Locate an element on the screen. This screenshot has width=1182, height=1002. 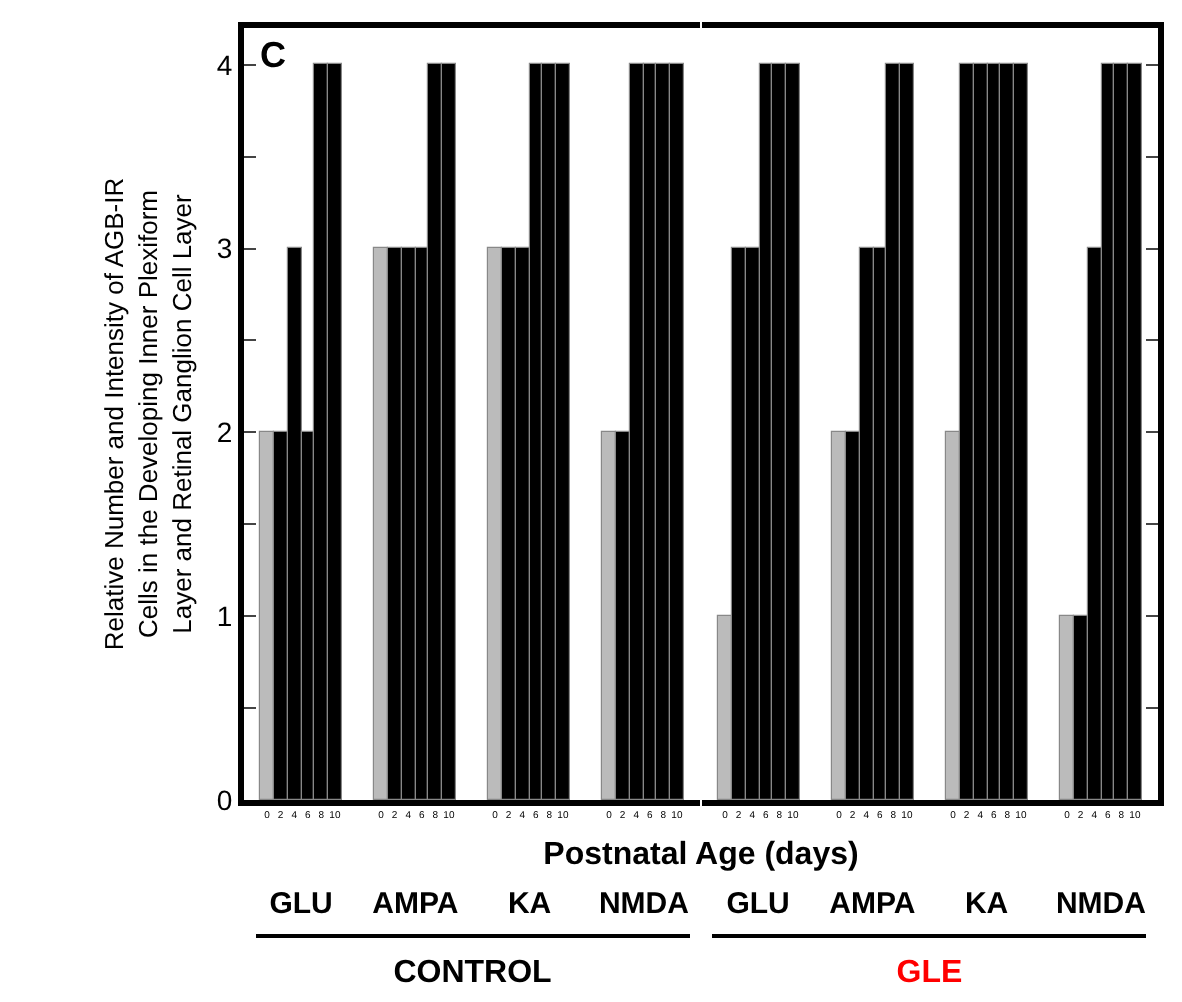
text: GLE is located at coordinates (929, 974).